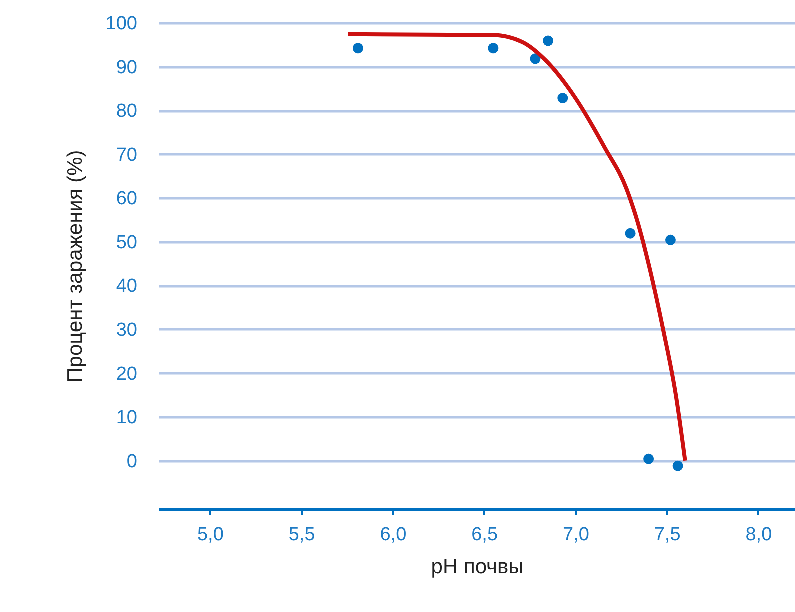 The height and width of the screenshot is (612, 795). Describe the element at coordinates (477, 567) in the screenshot. I see `x-axis-title: pH почвы` at that location.